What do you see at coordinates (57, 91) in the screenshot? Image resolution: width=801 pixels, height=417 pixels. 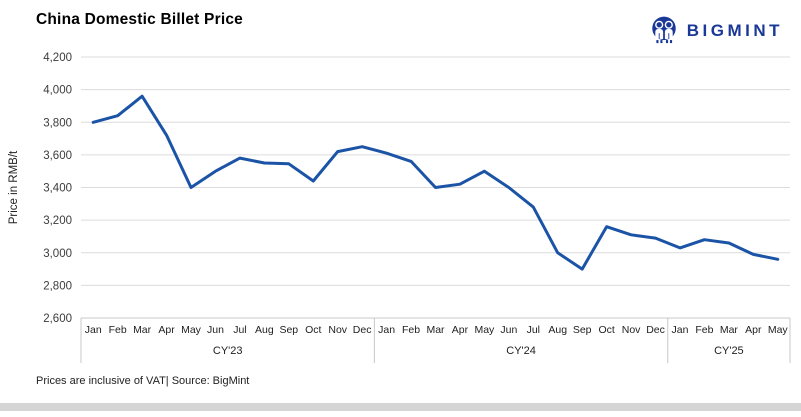 I see `y-tick-label: 4,000` at bounding box center [57, 91].